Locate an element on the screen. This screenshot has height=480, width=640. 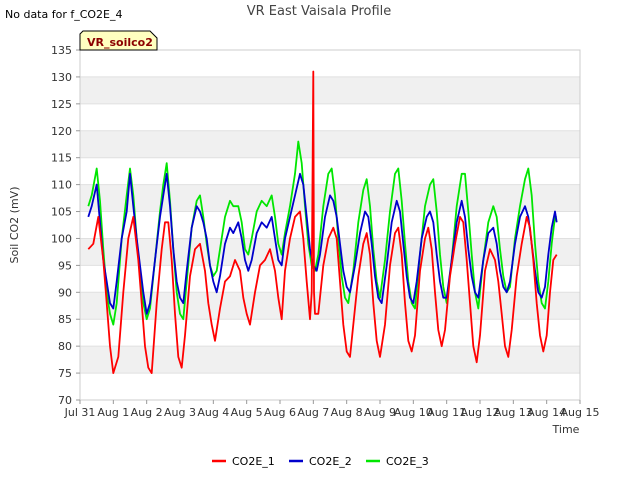
y-axis-ticks: 70 75 80 85 90 95 100 105 110 115 120 125 130 135 is located at coordinates (65, 225).